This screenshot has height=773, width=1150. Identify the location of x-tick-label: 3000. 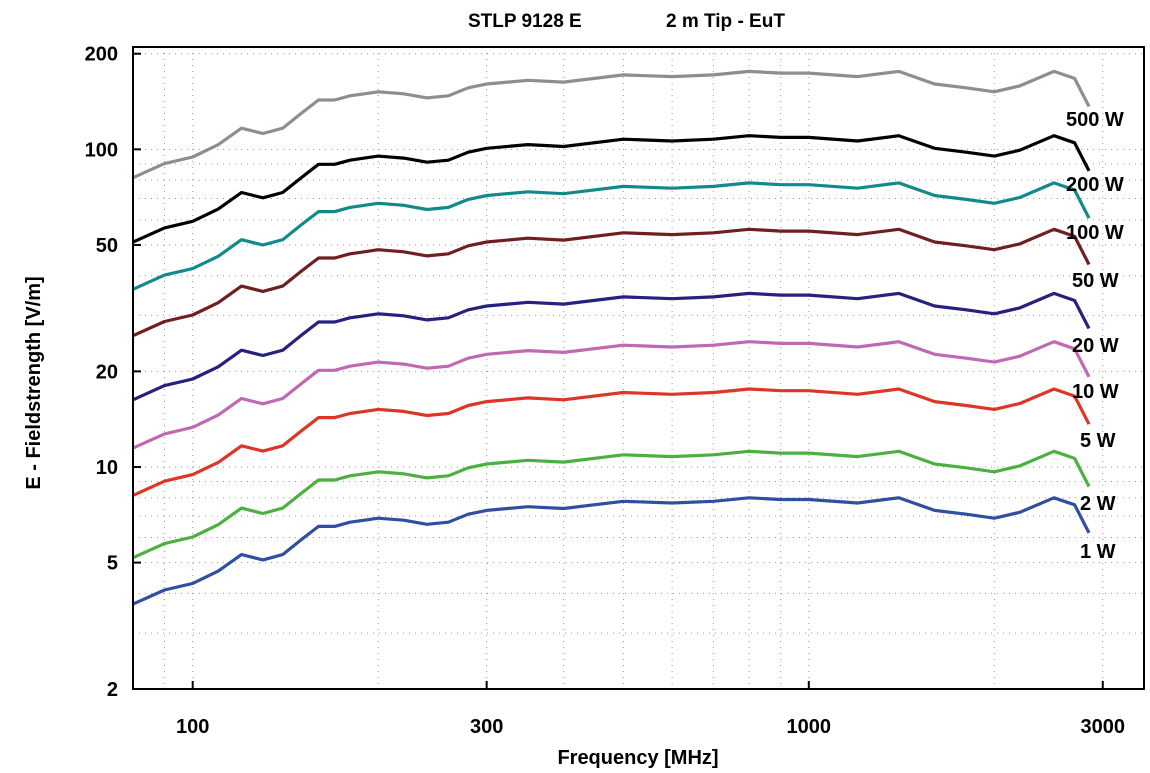
(1103, 727).